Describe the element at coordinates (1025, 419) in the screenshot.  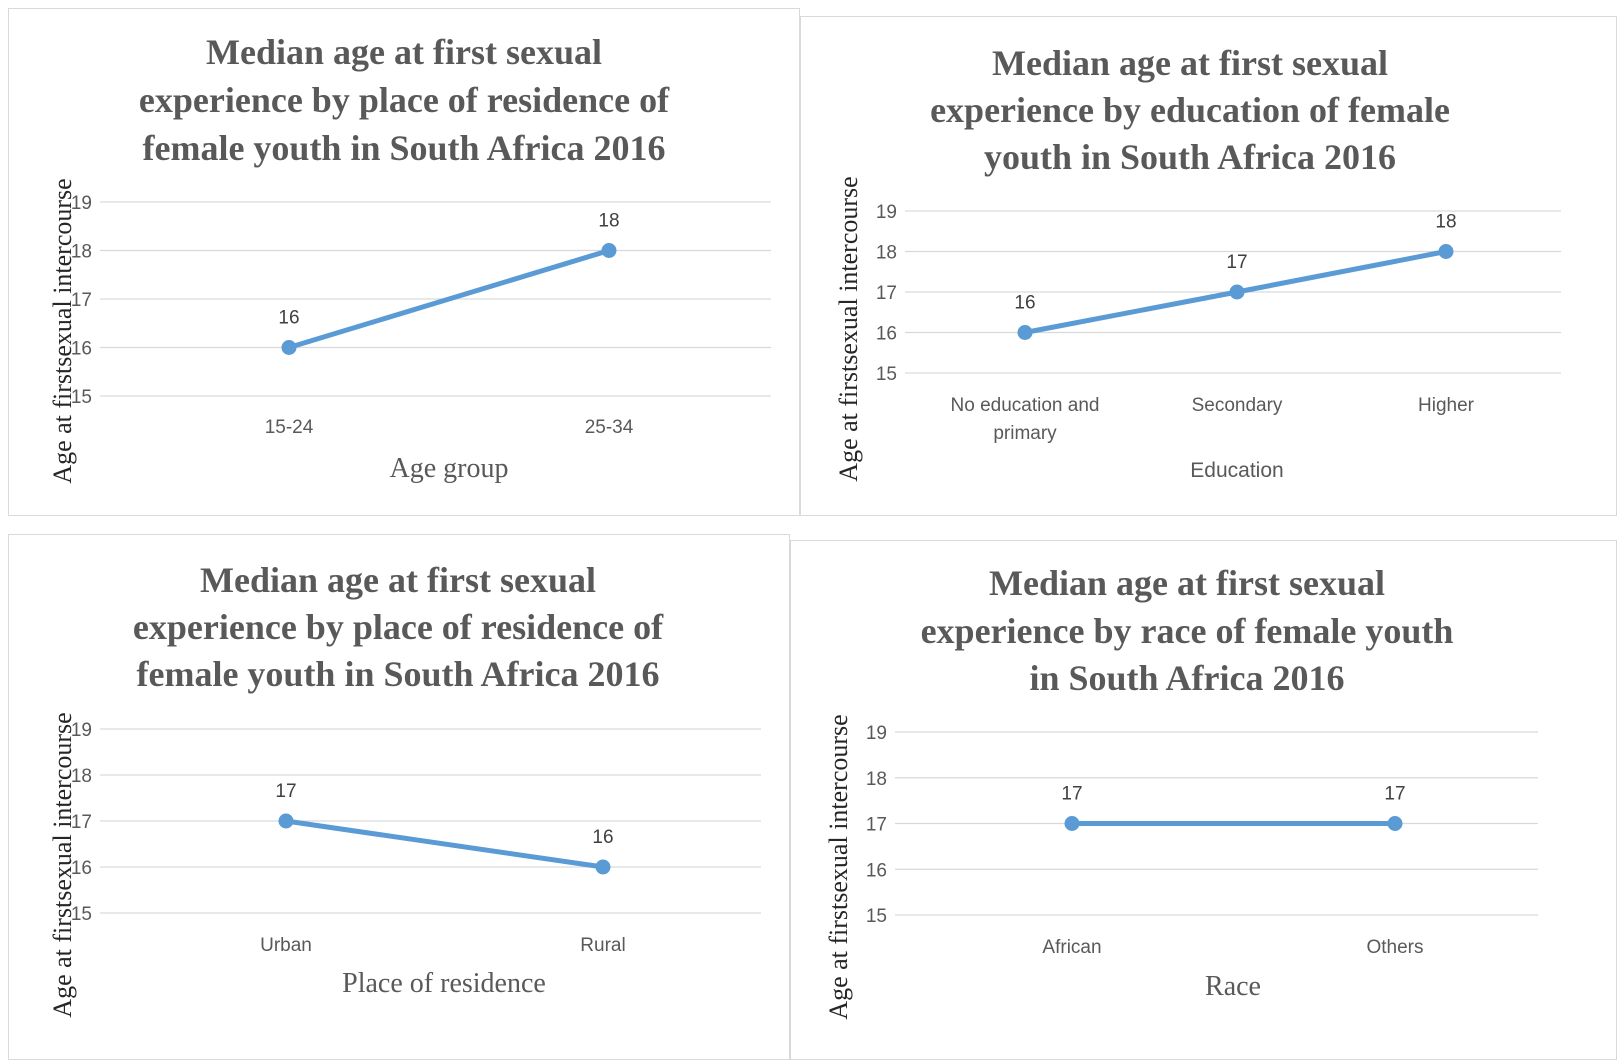
I see `x-tick-label: No education and primary` at that location.